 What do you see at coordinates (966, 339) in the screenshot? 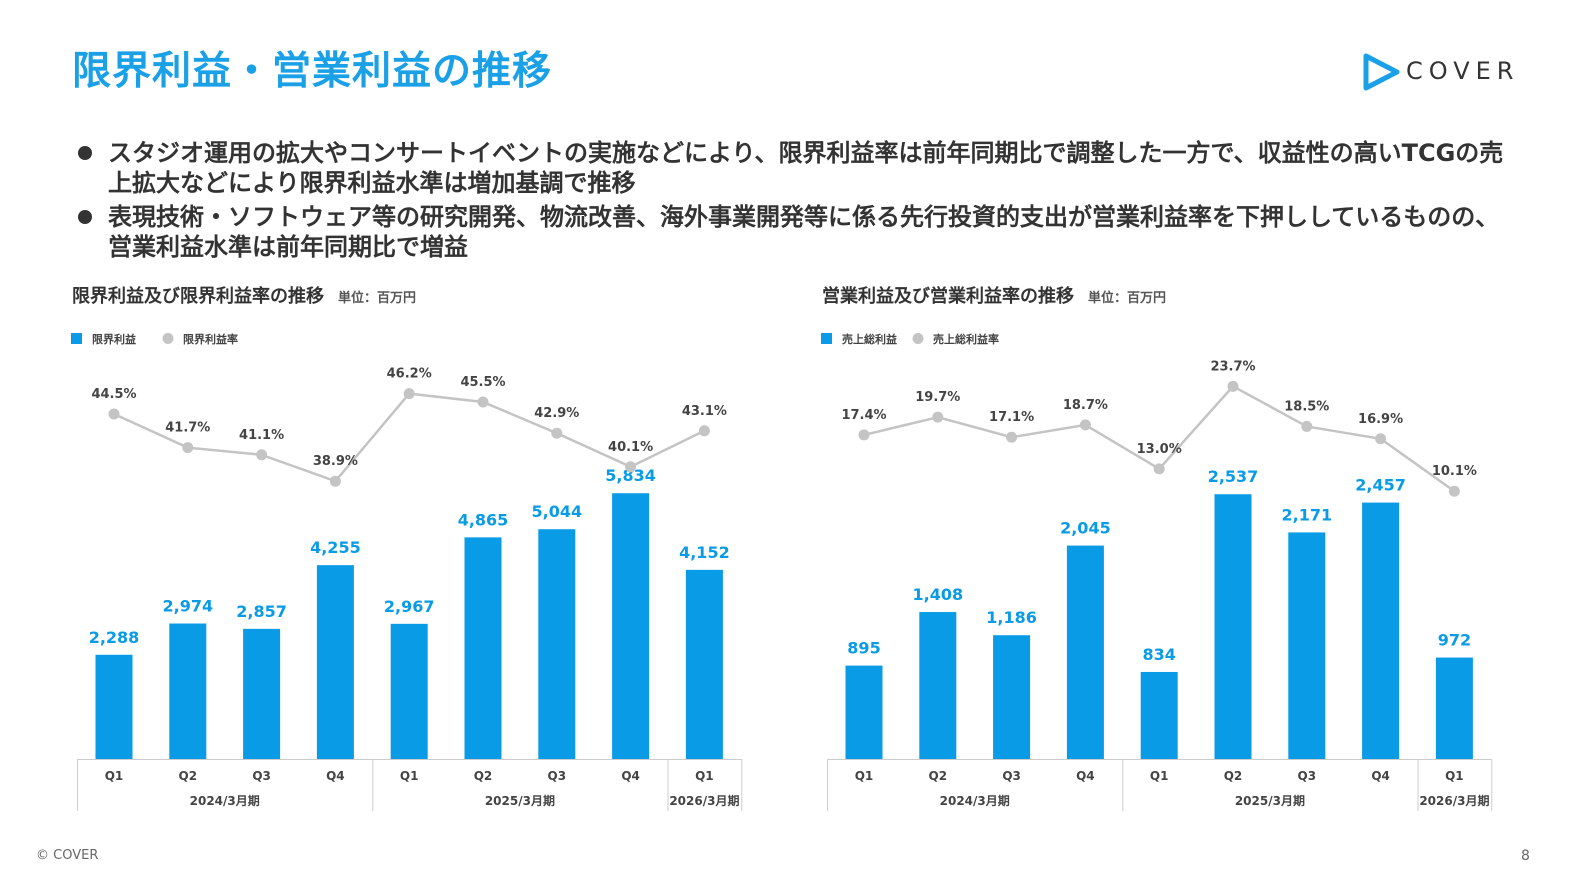
I see `legend-line-label: 売上総利益率` at bounding box center [966, 339].